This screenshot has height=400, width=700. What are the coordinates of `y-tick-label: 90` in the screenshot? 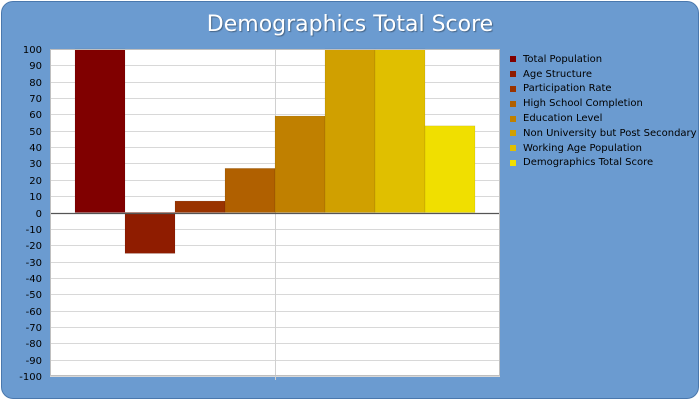 It's located at (35, 66).